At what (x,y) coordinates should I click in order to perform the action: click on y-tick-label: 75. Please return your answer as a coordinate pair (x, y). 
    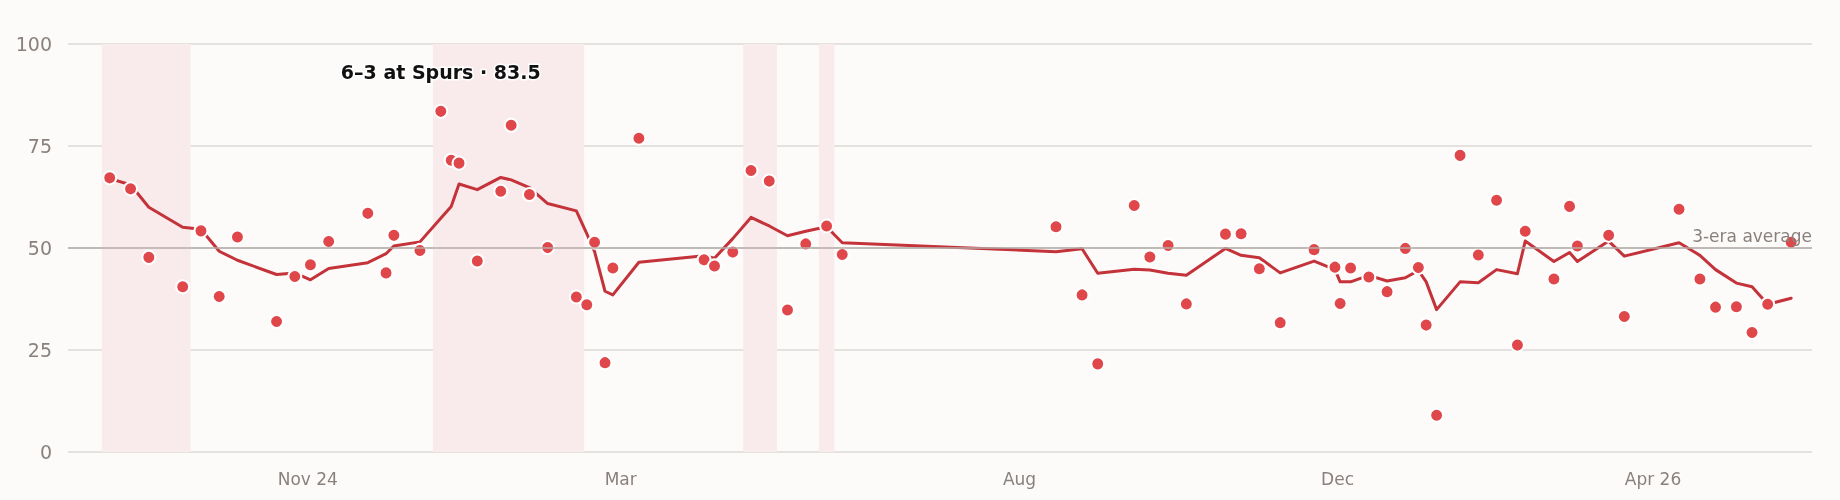
    Looking at the image, I should click on (39, 146).